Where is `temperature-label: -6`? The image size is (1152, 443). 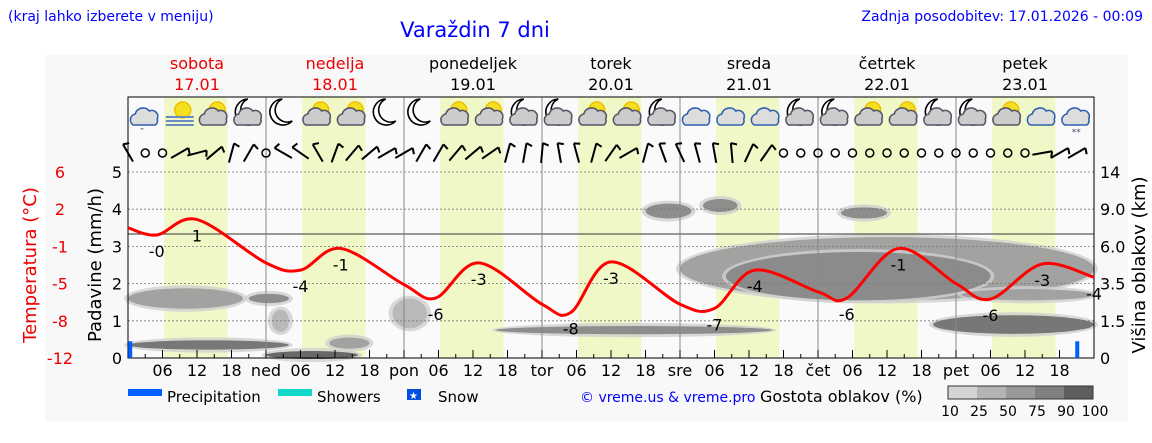 temperature-label: -6 is located at coordinates (991, 315).